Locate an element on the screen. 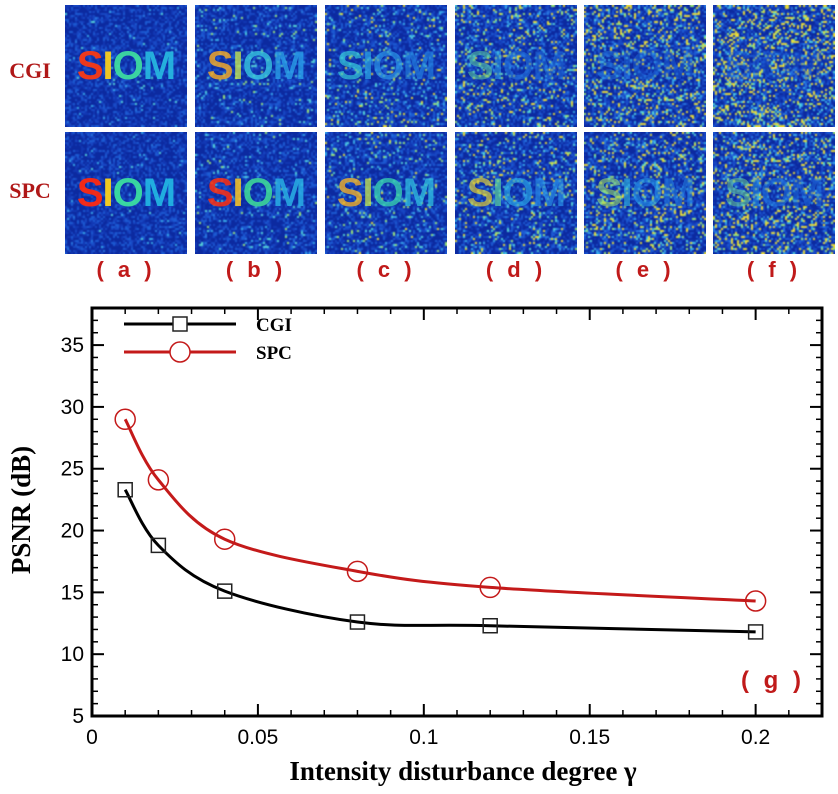 This screenshot has width=838, height=794. y-tick-label: 10 is located at coordinates (72, 654).